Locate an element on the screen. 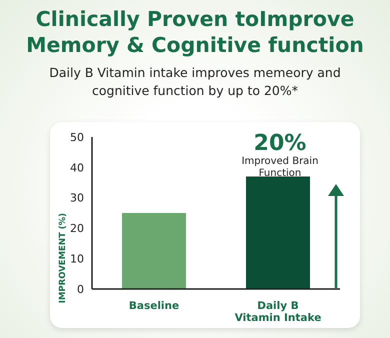 The height and width of the screenshot is (338, 390). y-axis-title: IMPROVEMENT (%) is located at coordinates (63, 258).